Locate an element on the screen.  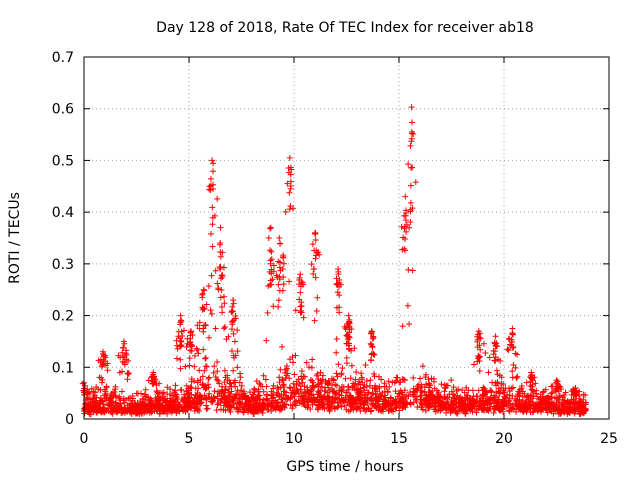
y-tick-label: 0.5 is located at coordinates (63, 161).